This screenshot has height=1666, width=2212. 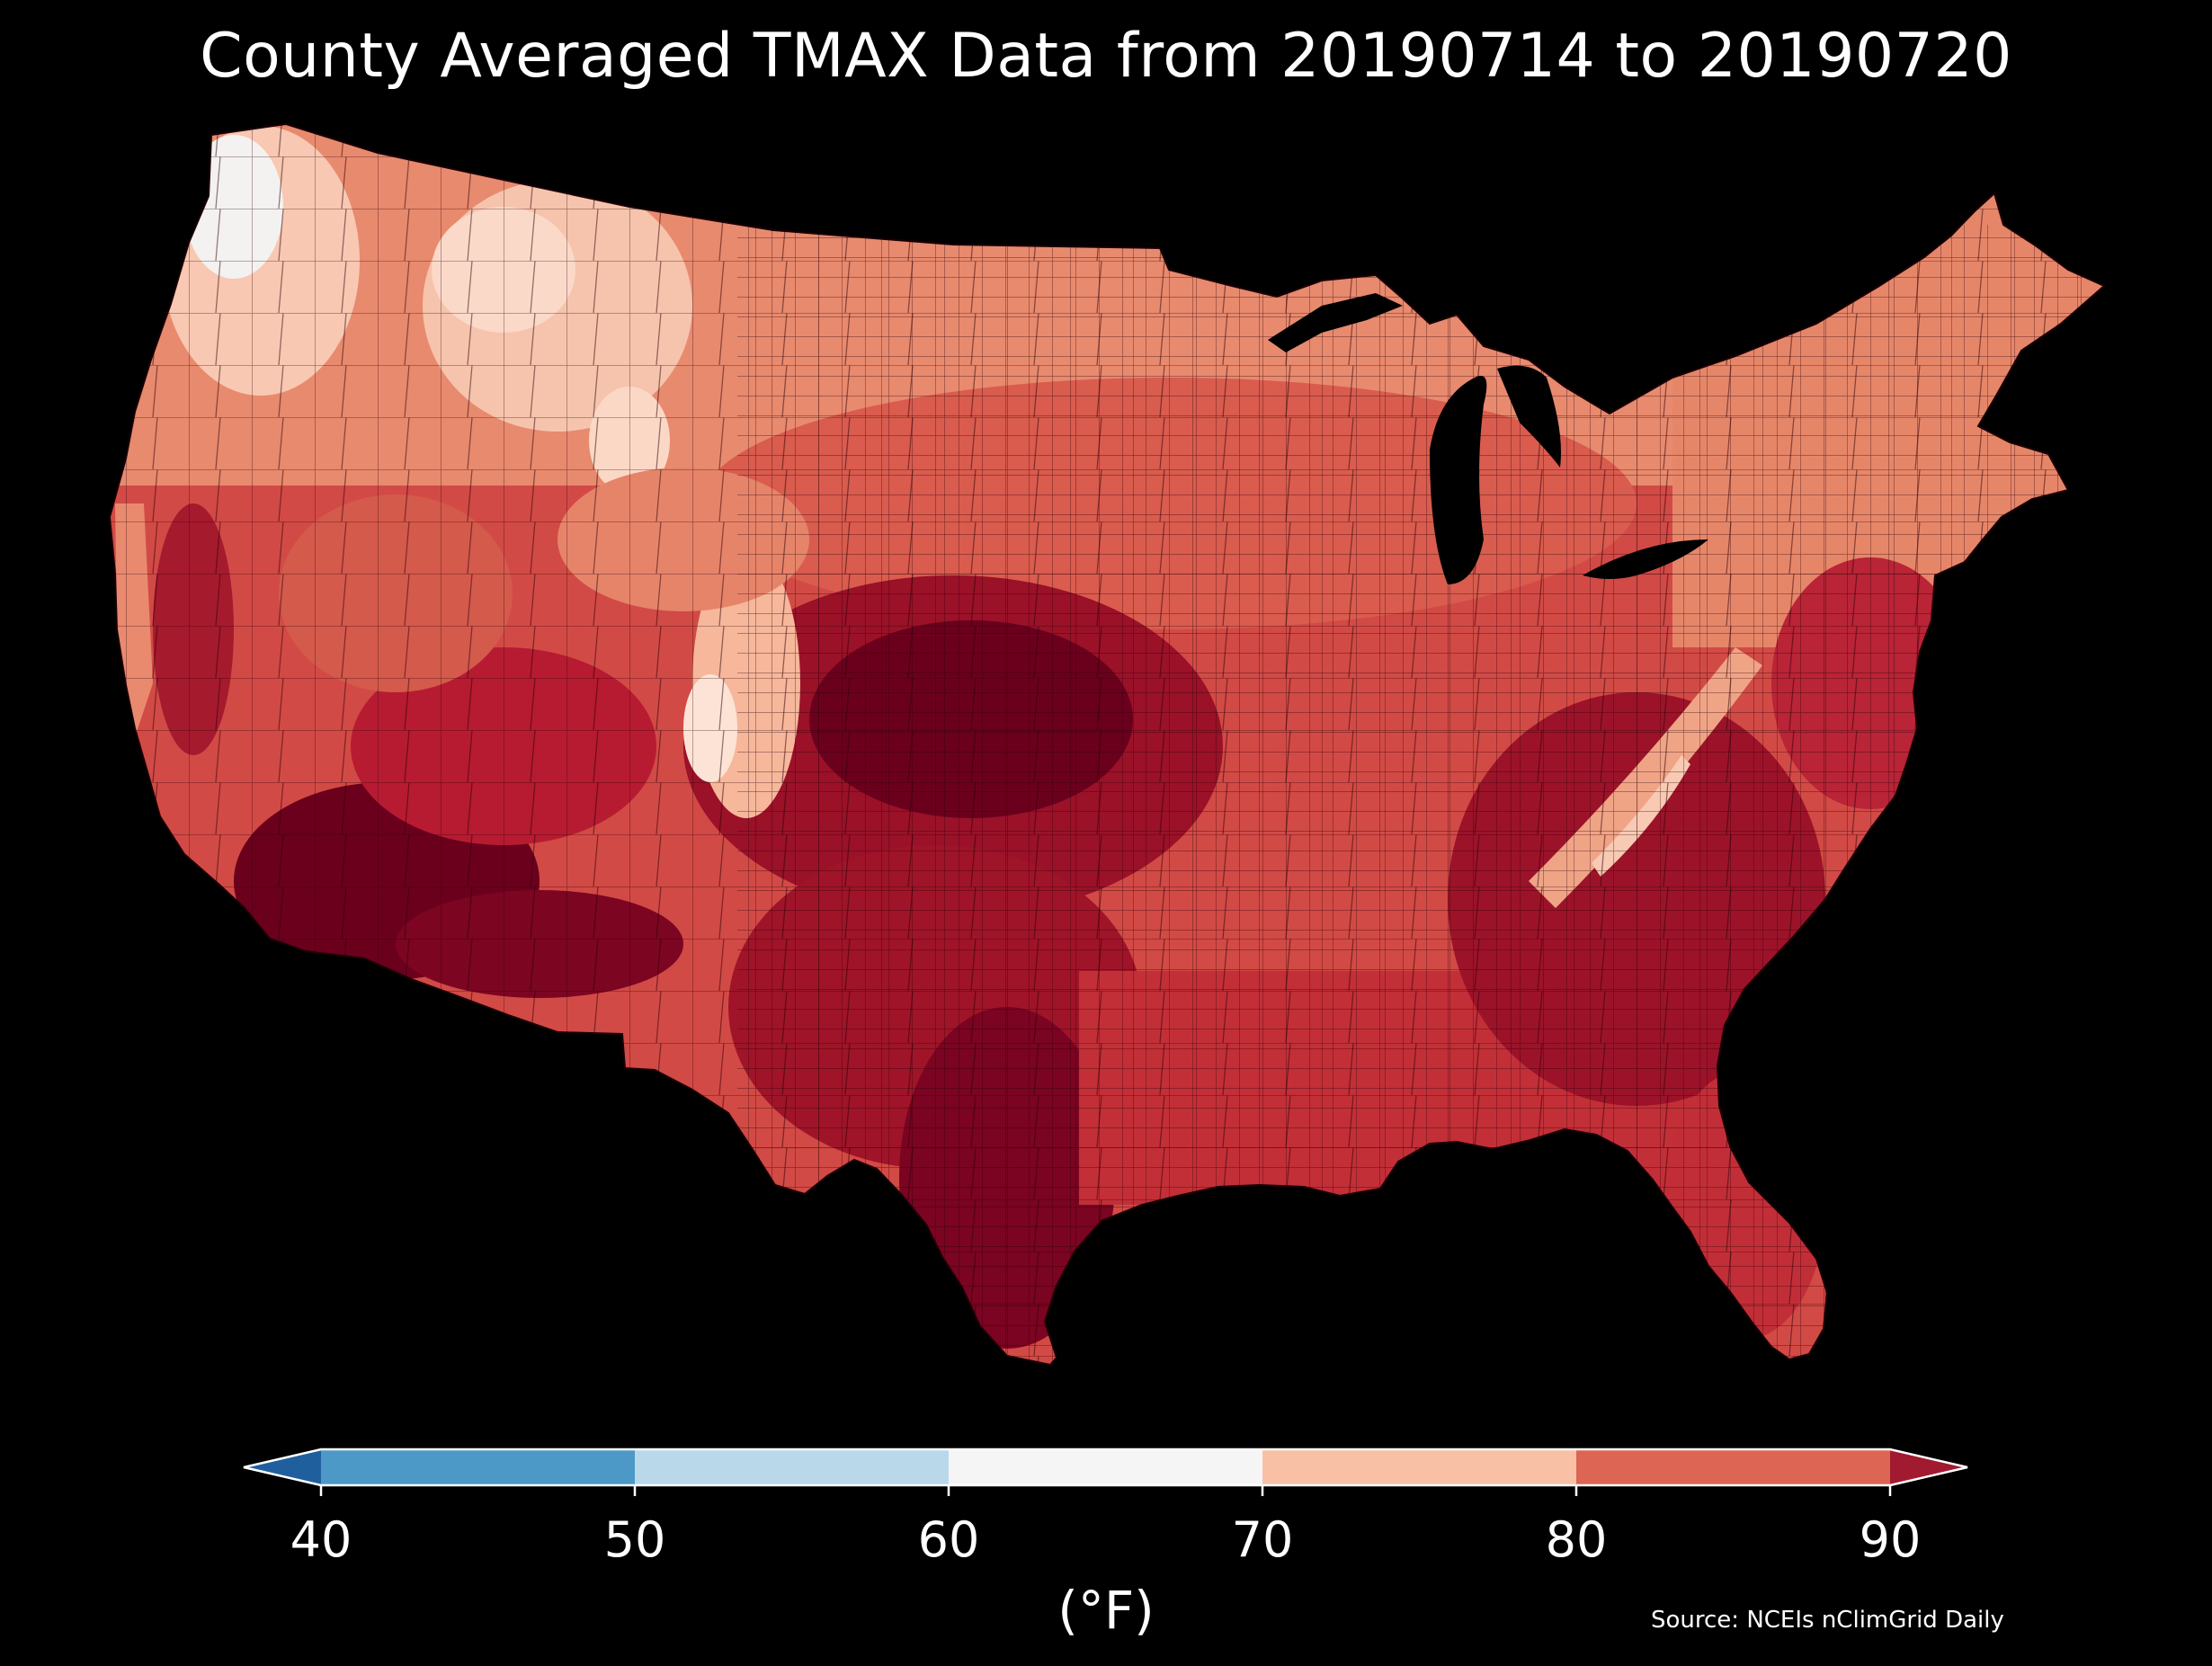 I want to click on colorbar-tick-label: 80, so click(x=1576, y=1540).